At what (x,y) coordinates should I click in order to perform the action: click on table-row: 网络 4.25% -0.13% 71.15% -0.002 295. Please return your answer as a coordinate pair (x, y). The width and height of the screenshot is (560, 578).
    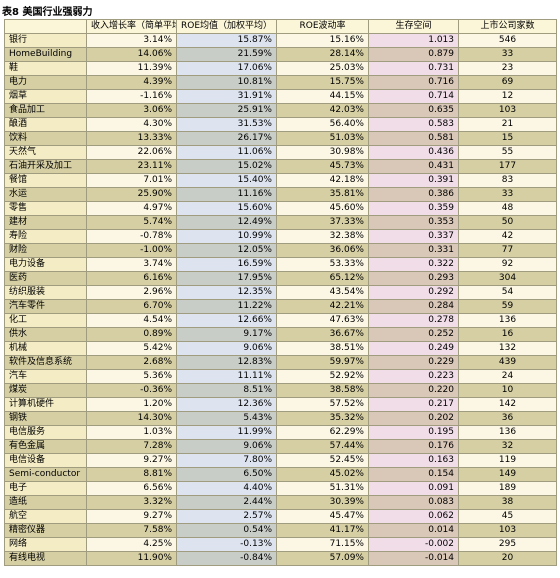
    Looking at the image, I should click on (280, 544).